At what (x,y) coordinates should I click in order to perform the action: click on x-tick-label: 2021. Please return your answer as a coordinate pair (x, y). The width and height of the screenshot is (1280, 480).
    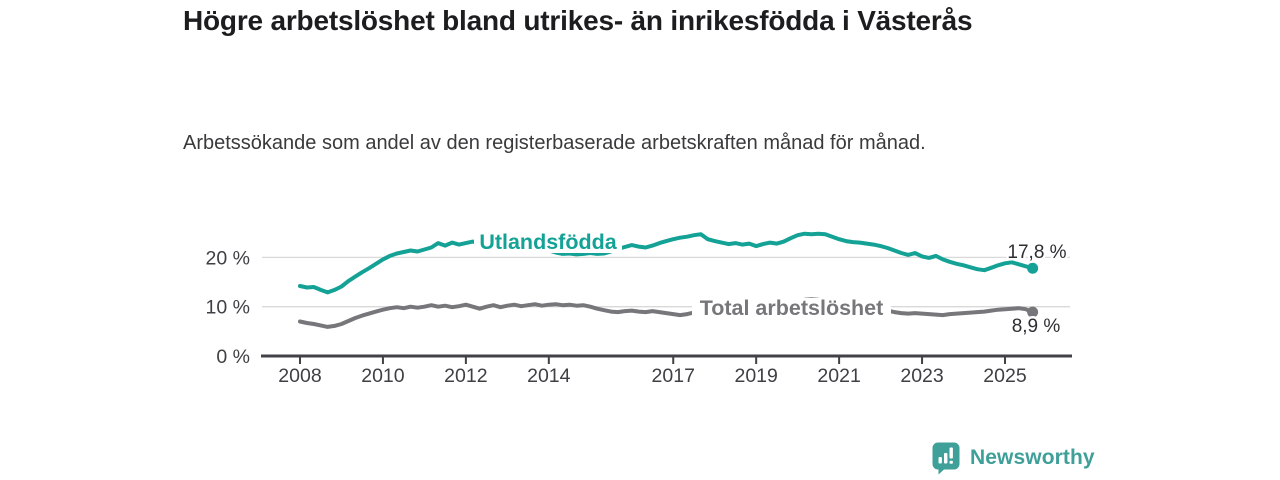
    Looking at the image, I should click on (838, 376).